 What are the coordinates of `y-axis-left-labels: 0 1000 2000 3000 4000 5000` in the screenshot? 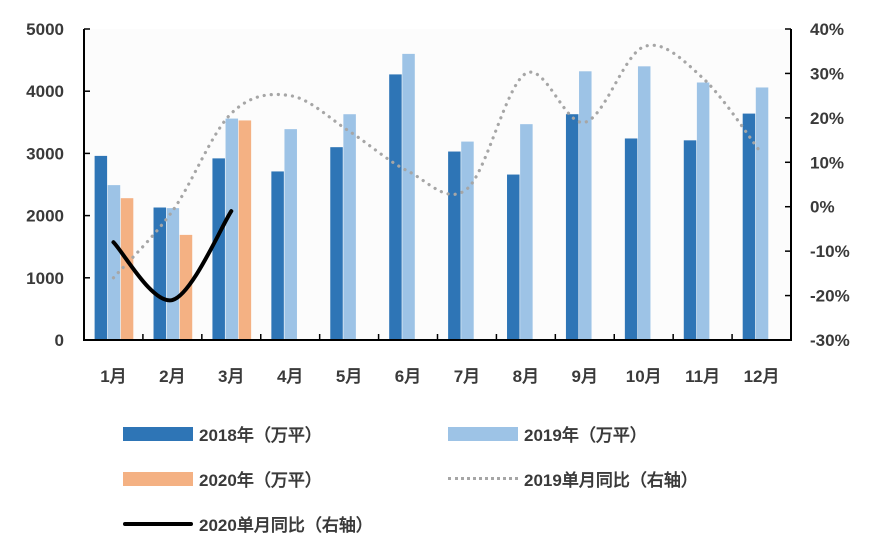 It's located at (45, 185).